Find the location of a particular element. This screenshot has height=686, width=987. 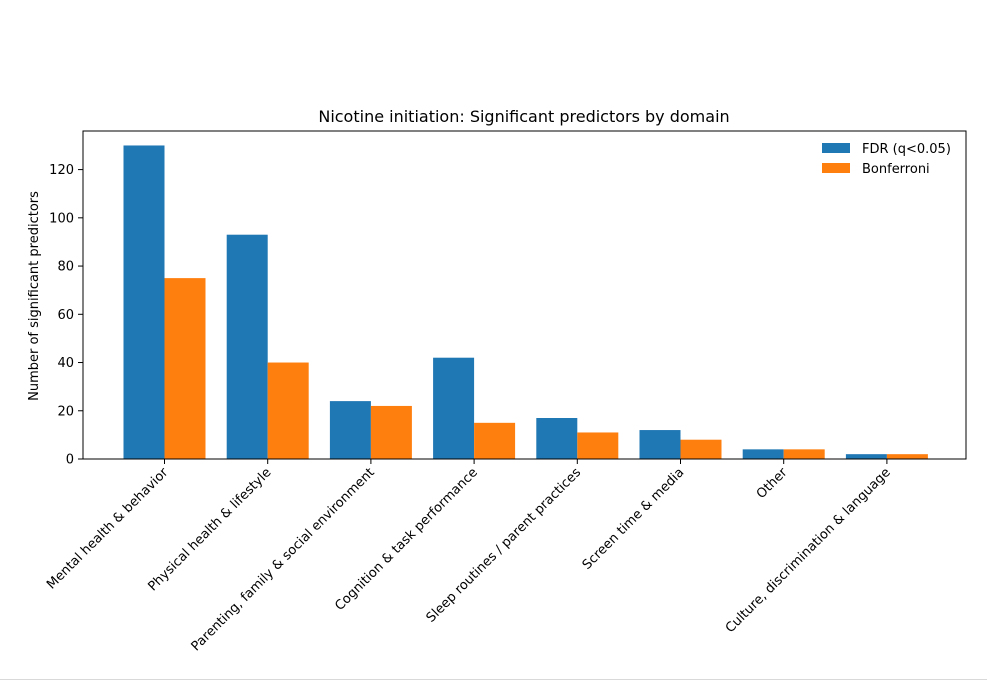

x-tick-label-0: Mental health & behavior is located at coordinates (108, 529).